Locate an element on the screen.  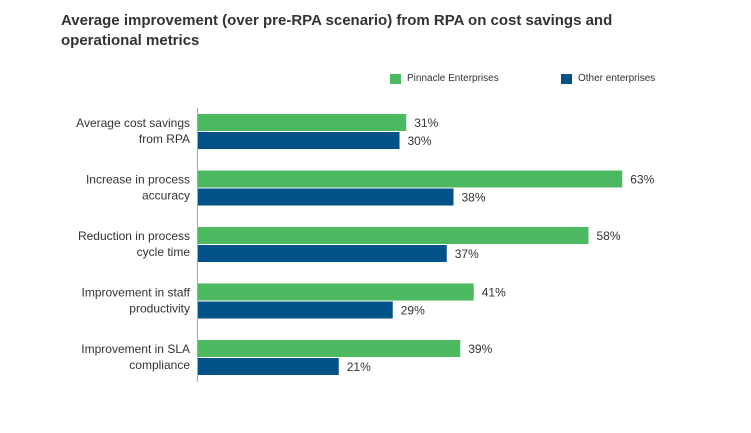
data-label: 29% is located at coordinates (413, 311).